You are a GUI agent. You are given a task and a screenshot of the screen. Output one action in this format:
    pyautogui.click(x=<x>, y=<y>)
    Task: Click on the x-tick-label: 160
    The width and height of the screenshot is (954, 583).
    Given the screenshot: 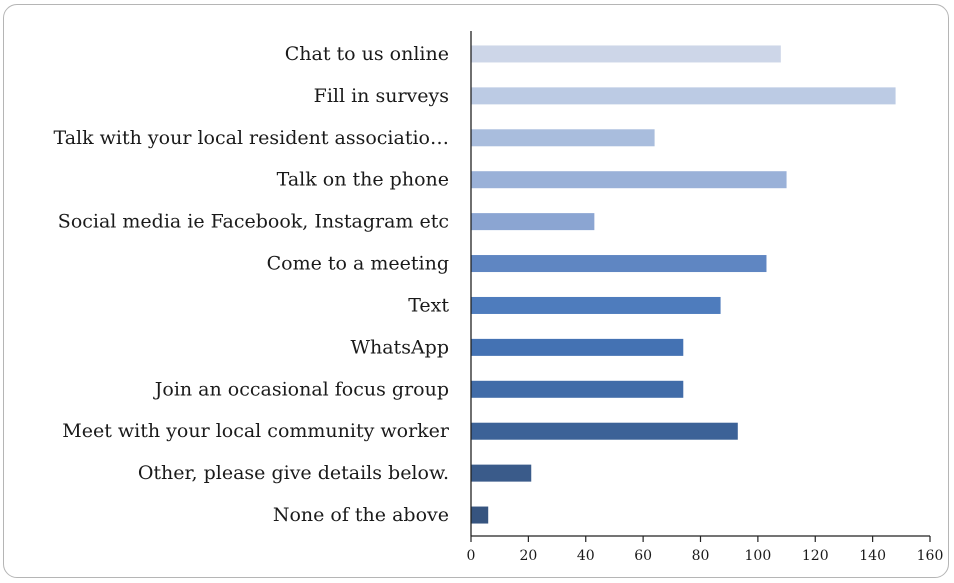 What is the action you would take?
    pyautogui.click(x=930, y=556)
    